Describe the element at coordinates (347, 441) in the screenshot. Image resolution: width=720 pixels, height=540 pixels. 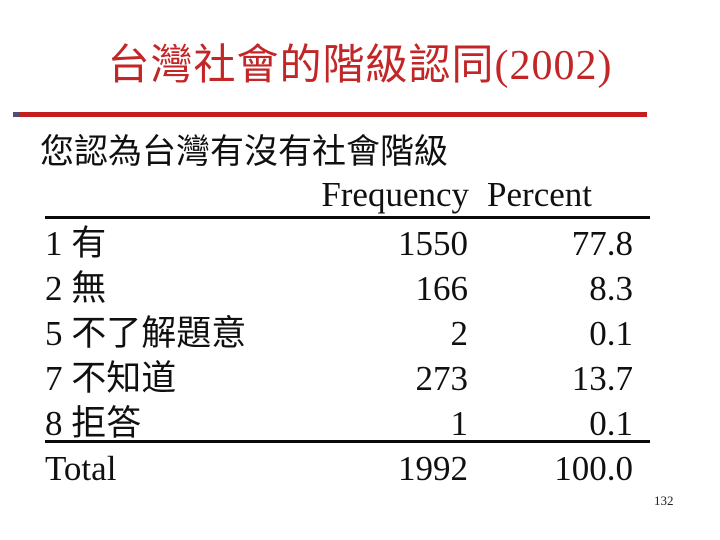
I see `total-separator-rule` at that location.